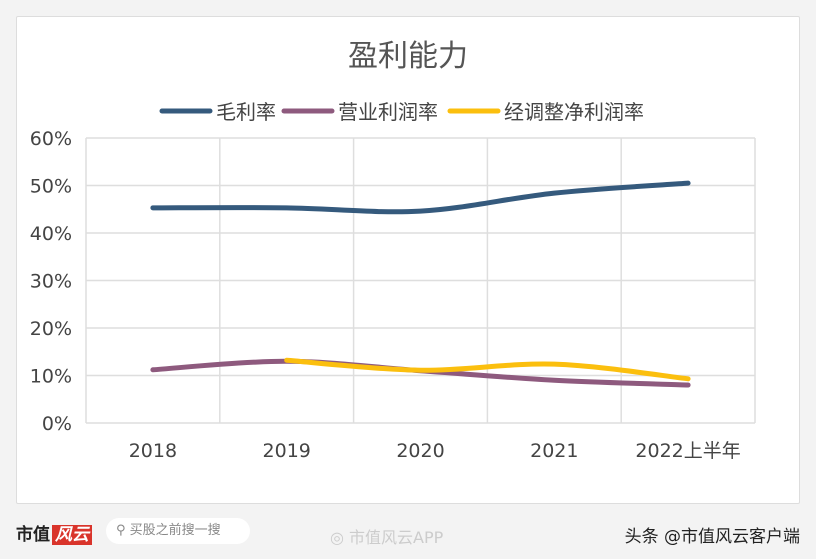 The image size is (816, 559). I want to click on x-tick-label: 2021, so click(554, 451).